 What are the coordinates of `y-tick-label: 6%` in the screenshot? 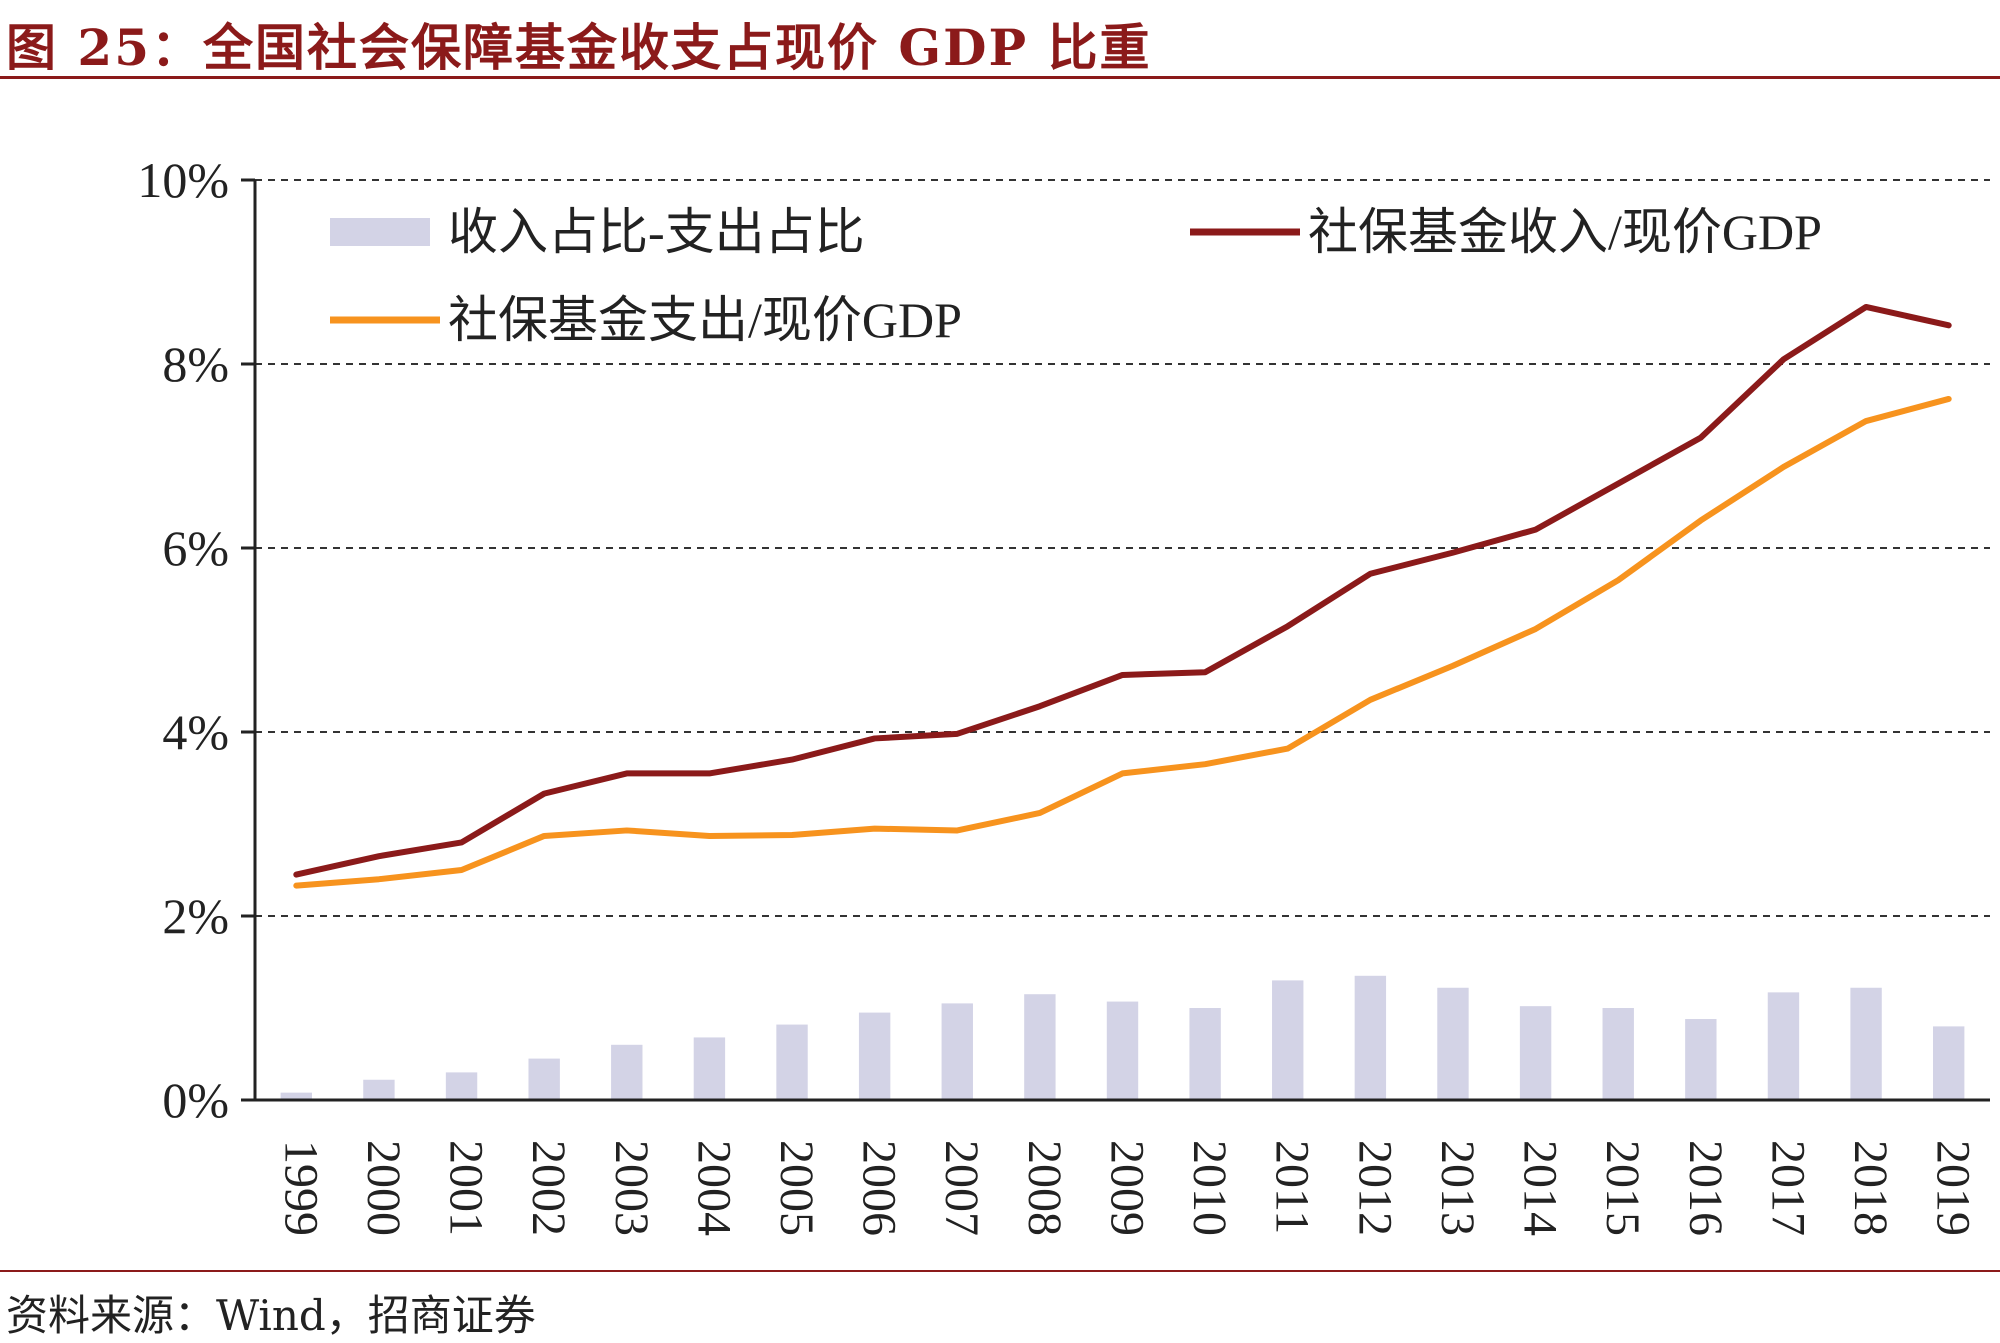 It's located at (195, 548).